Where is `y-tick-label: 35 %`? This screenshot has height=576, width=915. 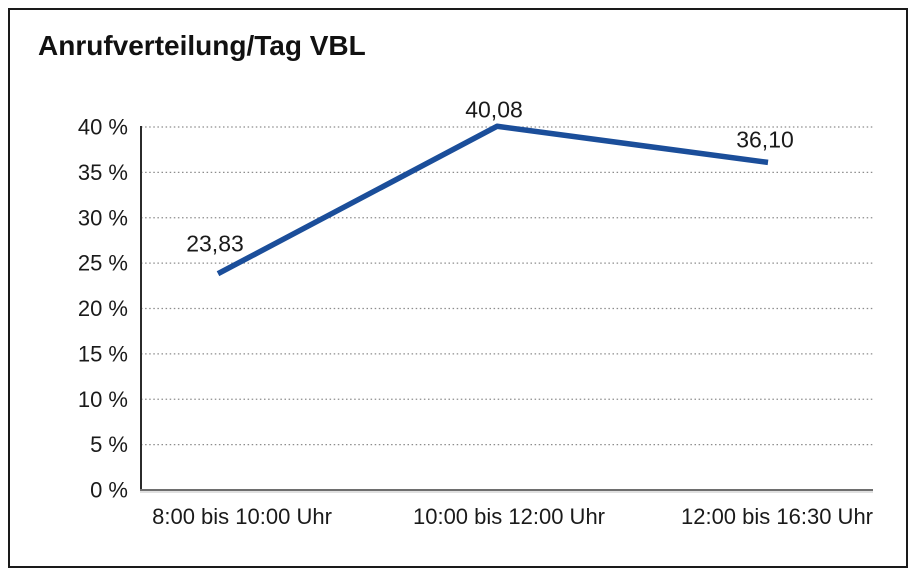 y-tick-label: 35 % is located at coordinates (103, 172).